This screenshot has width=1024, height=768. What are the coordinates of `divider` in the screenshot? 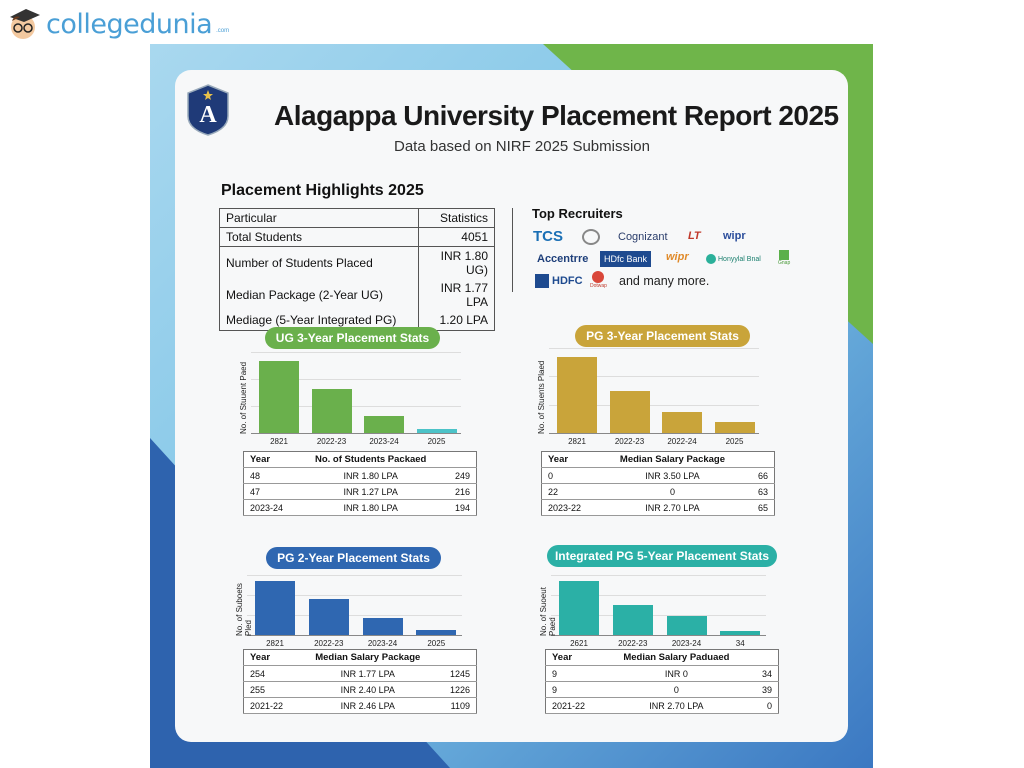 It's located at (512, 250).